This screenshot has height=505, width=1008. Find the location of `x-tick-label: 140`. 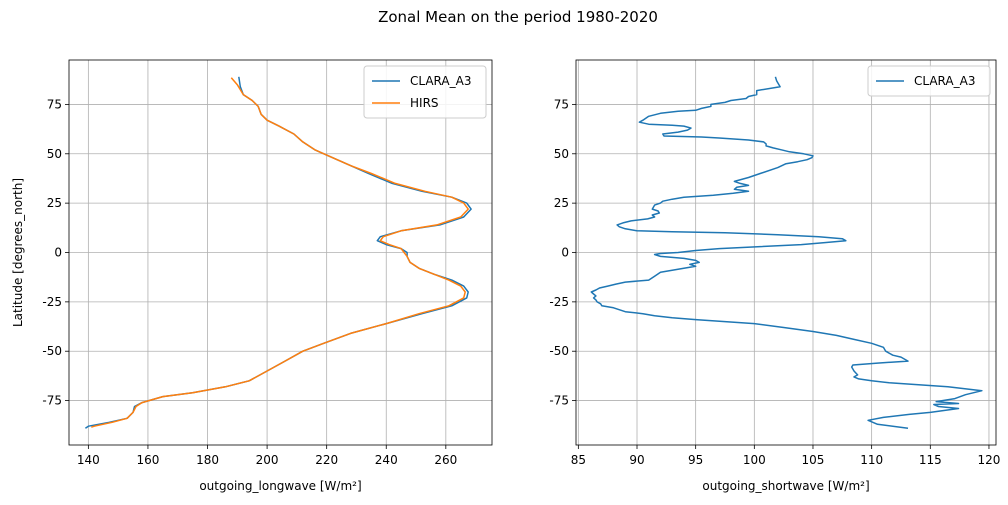

x-tick-label: 140 is located at coordinates (88, 460).